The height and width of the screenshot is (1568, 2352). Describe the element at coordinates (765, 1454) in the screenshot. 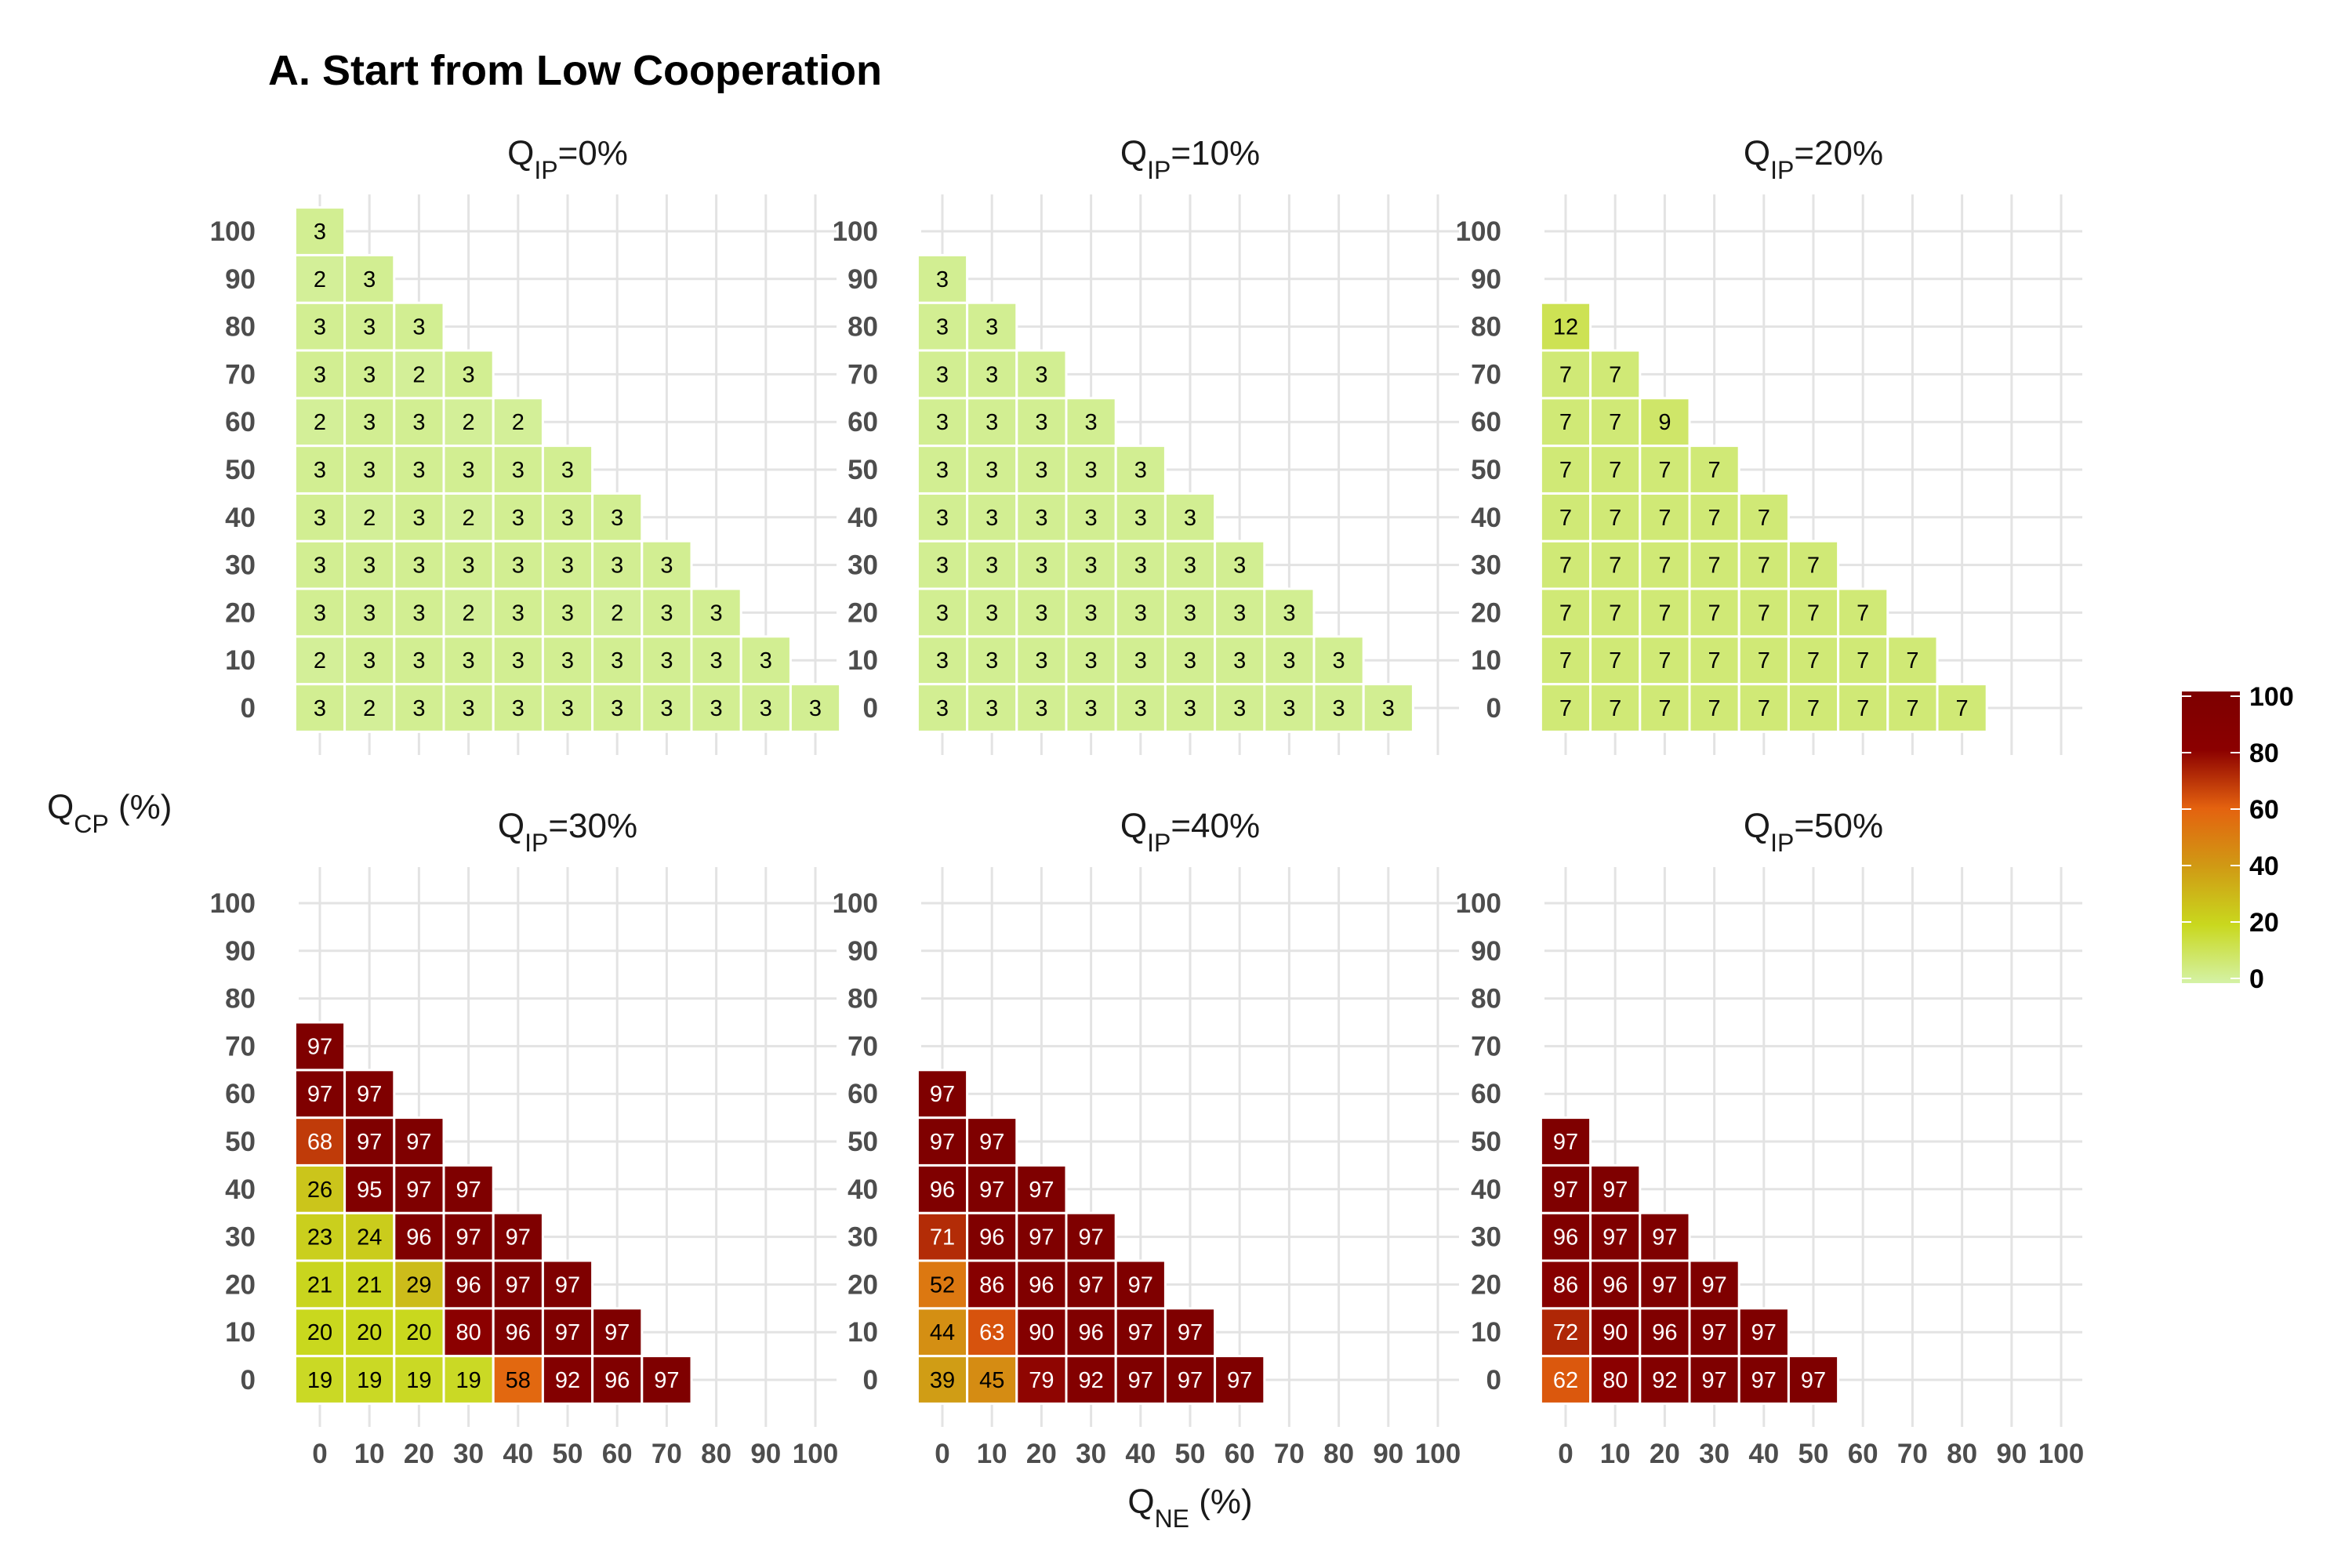

I see `x-tick-label: 90` at that location.